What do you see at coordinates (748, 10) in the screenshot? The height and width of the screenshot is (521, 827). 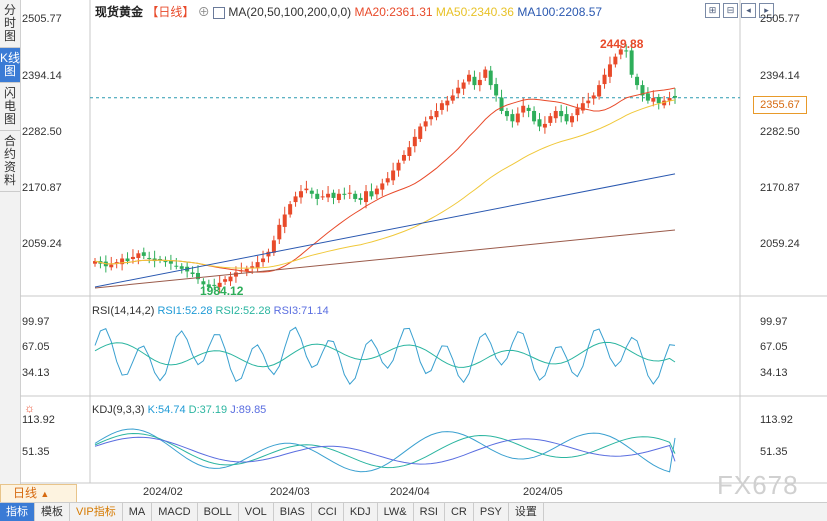 I see `move-left-icon: ◂` at bounding box center [748, 10].